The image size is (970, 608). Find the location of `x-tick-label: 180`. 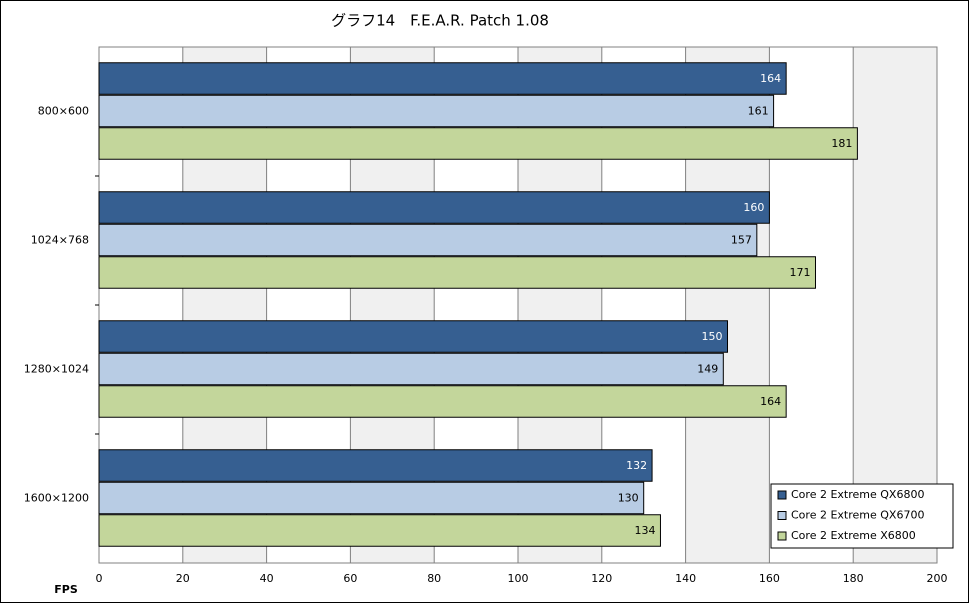

x-tick-label: 180 is located at coordinates (853, 578).